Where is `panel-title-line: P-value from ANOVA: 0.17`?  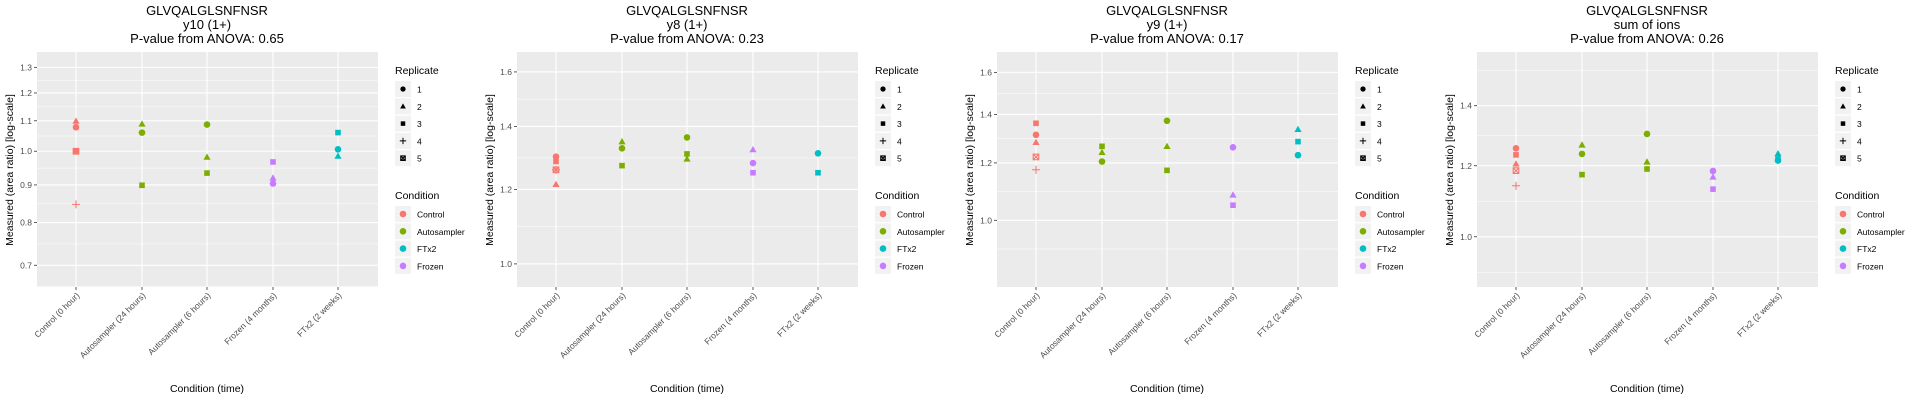
panel-title-line: P-value from ANOVA: 0.17 is located at coordinates (1167, 38).